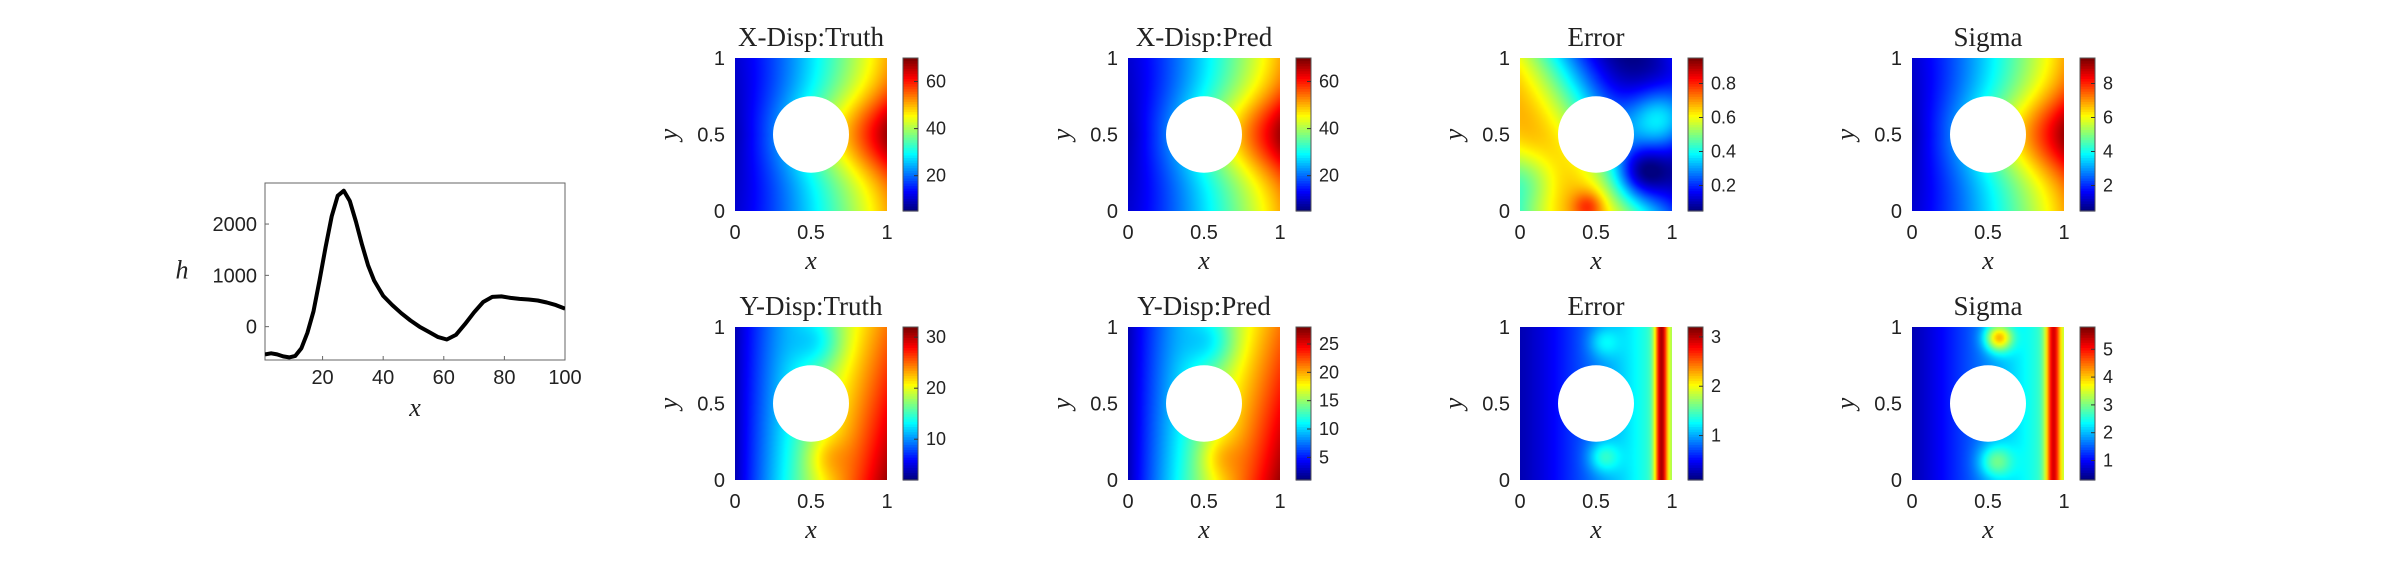 Image resolution: width=2400 pixels, height=563 pixels. I want to click on colorbar-frame, so click(2087, 403).